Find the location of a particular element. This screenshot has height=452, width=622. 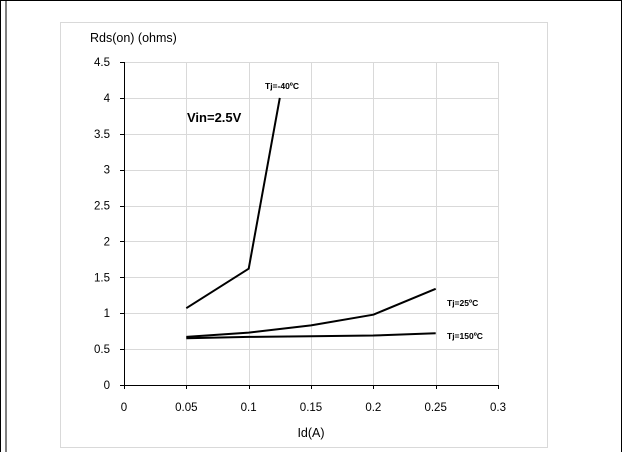

y-tick-label: 1 is located at coordinates (107, 314).